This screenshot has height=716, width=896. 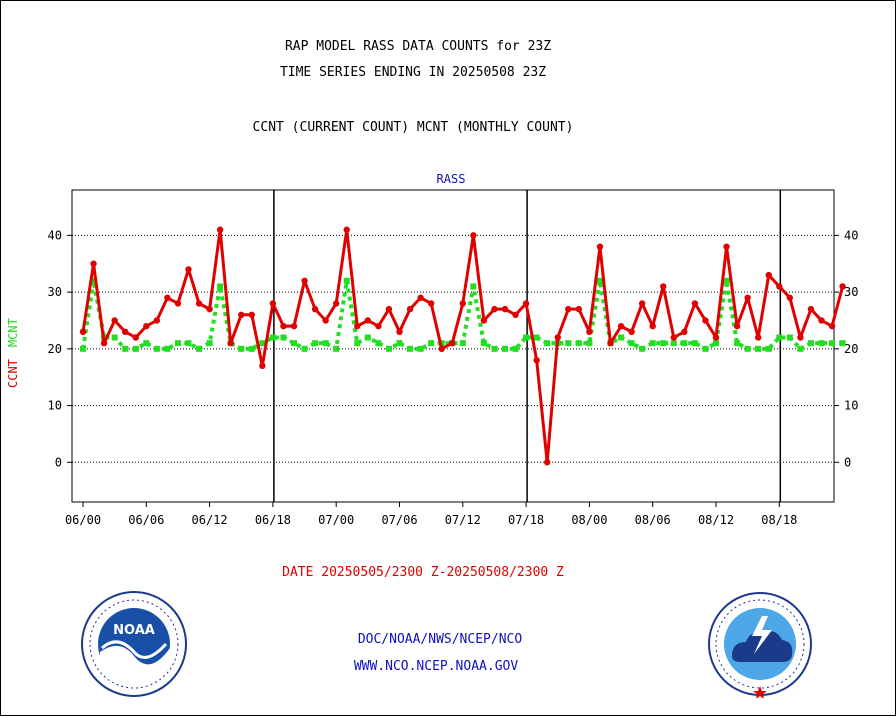 What do you see at coordinates (779, 520) in the screenshot?
I see `x-tick-label: 08/18` at bounding box center [779, 520].